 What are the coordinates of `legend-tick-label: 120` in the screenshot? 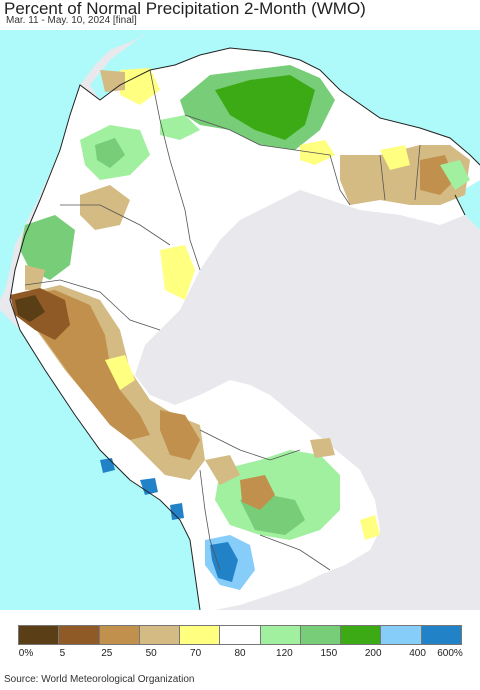 It's located at (284, 653).